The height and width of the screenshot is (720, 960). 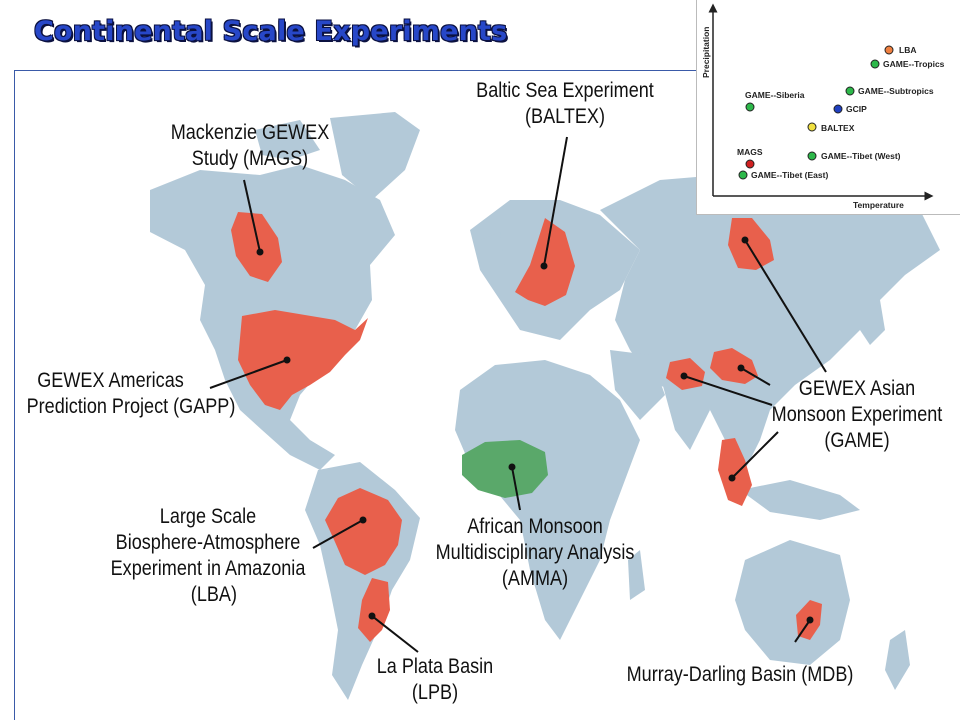 I want to click on leader-amma, so click(x=516, y=488).